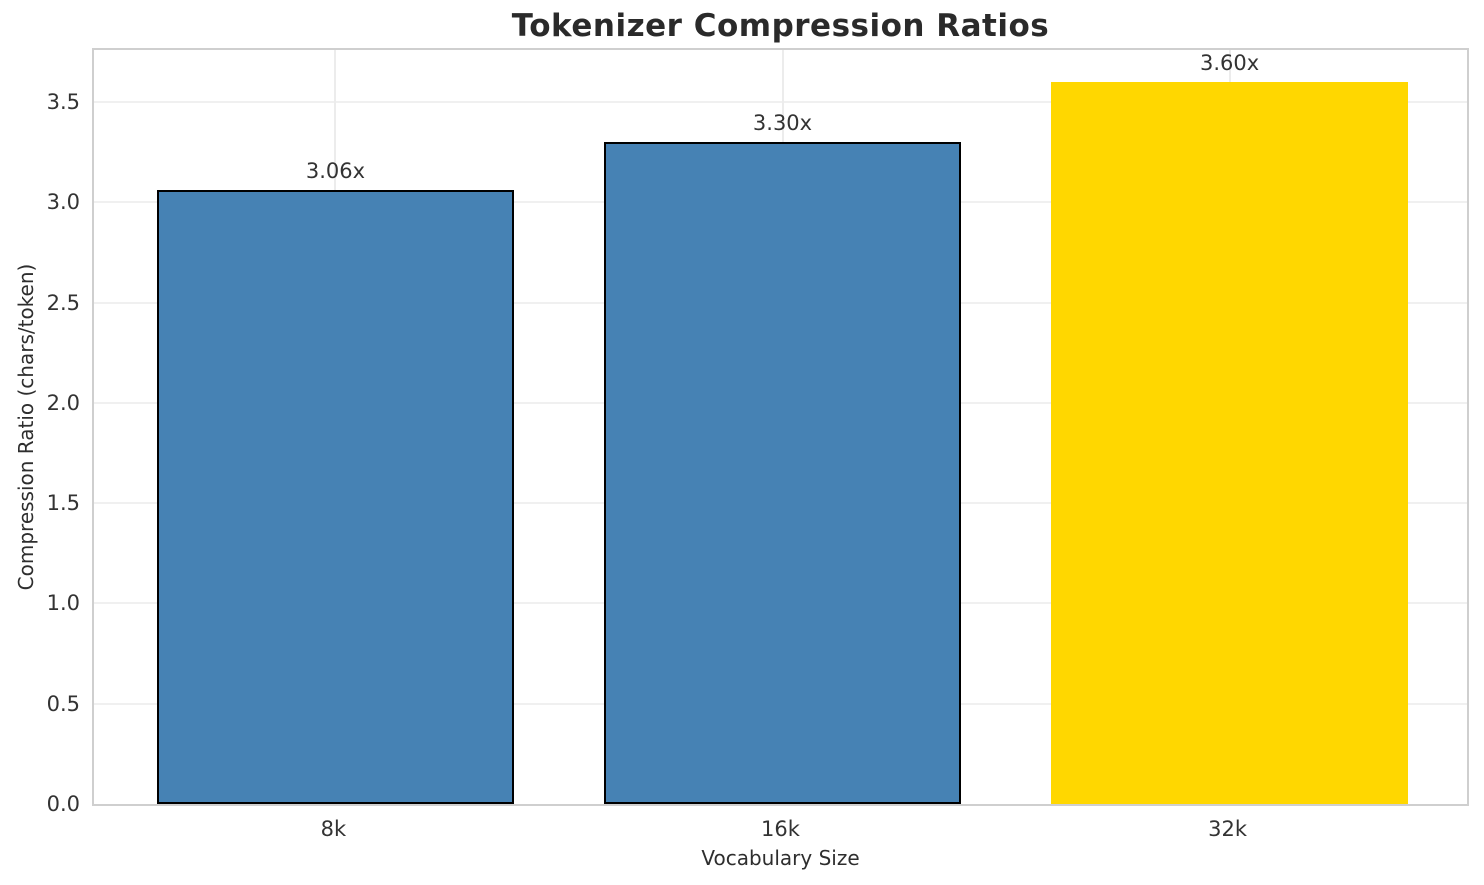 This screenshot has width=1484, height=885. Describe the element at coordinates (782, 123) in the screenshot. I see `bar-value-label: 3.30x` at that location.